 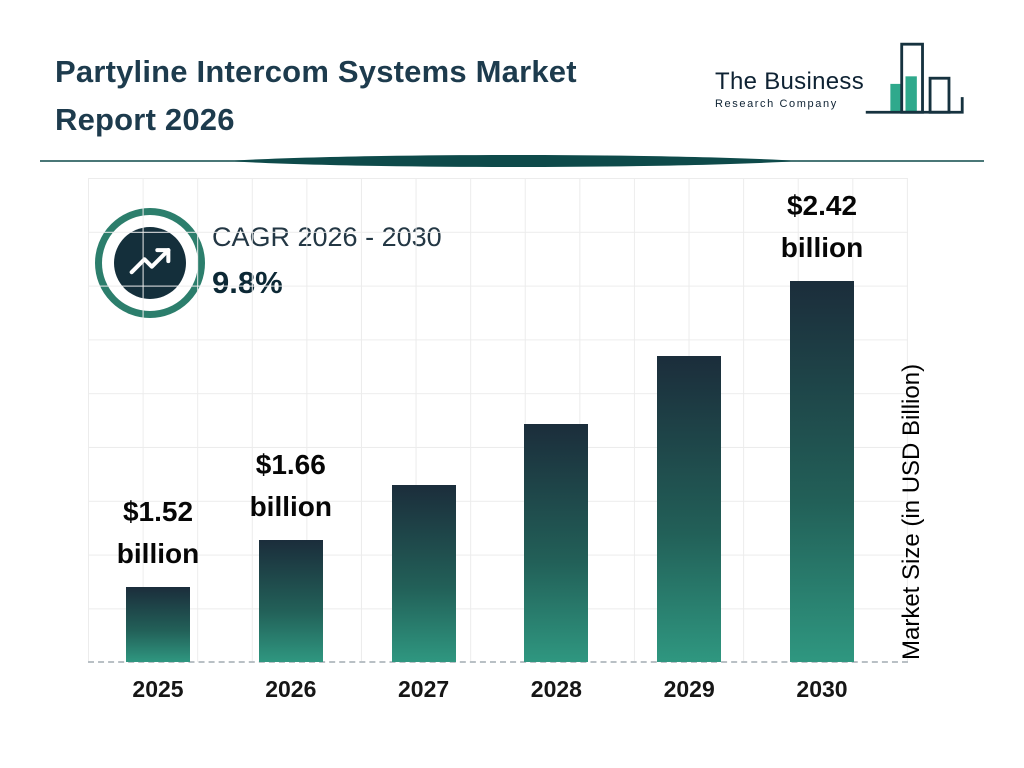 I want to click on bar-2029, so click(x=689, y=509).